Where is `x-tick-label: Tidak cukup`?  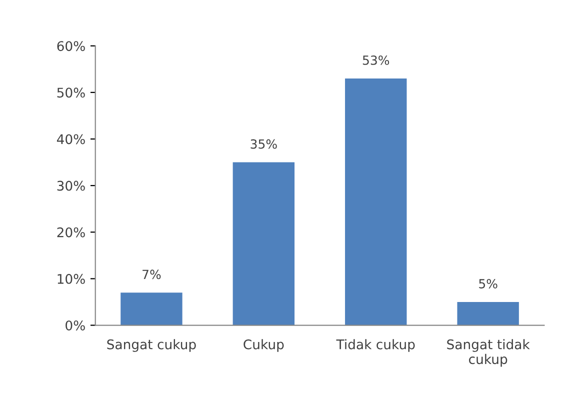 x-tick-label: Tidak cukup is located at coordinates (375, 345).